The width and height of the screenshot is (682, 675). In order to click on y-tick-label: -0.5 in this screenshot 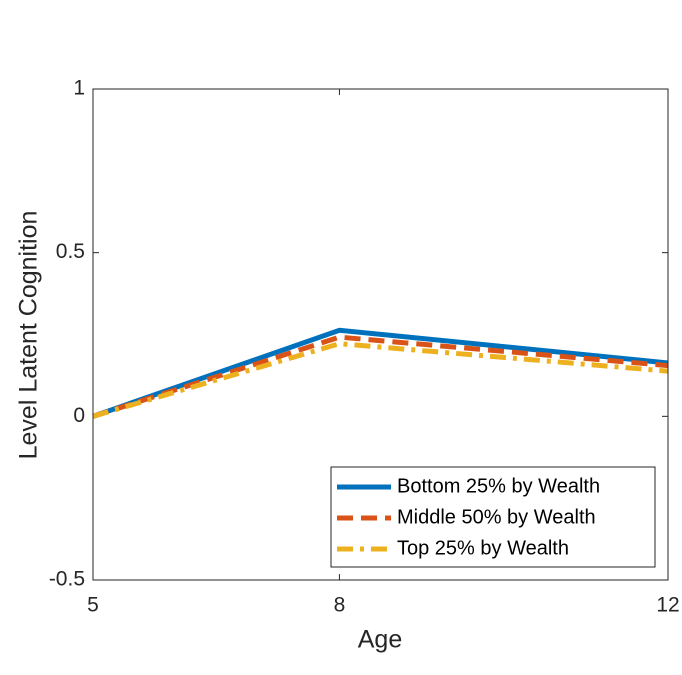, I will do `click(67, 579)`.